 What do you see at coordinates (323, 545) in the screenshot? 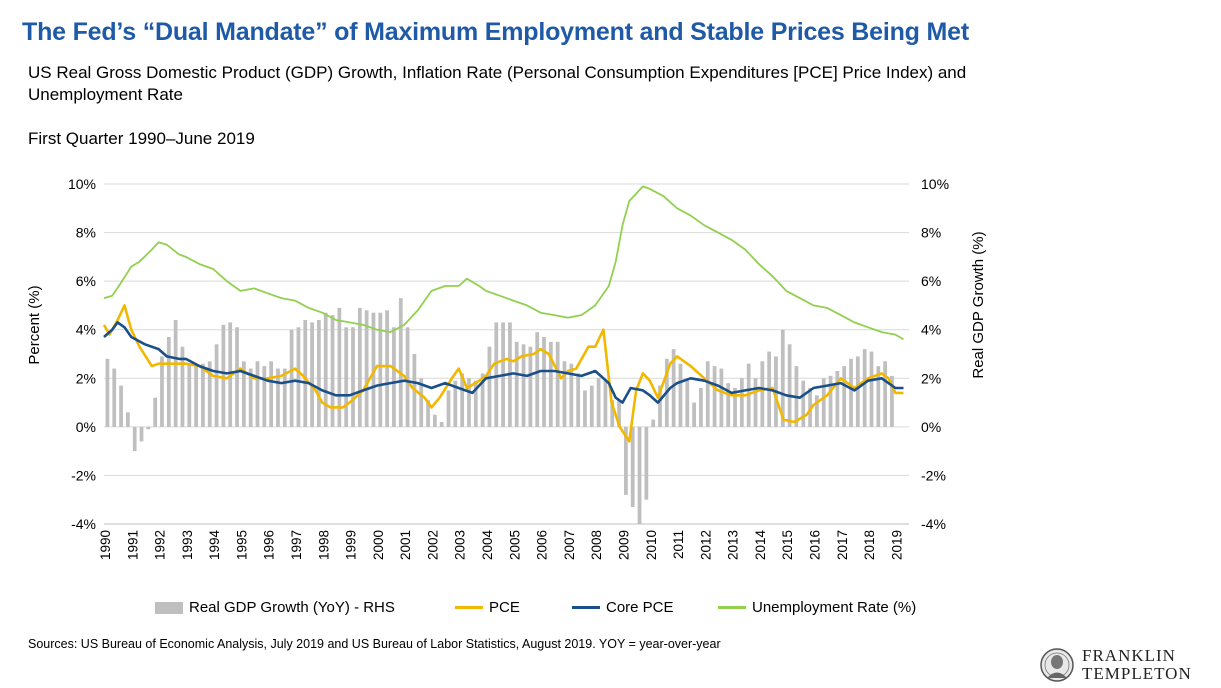
I see `x-tick-label: 1998` at bounding box center [323, 545].